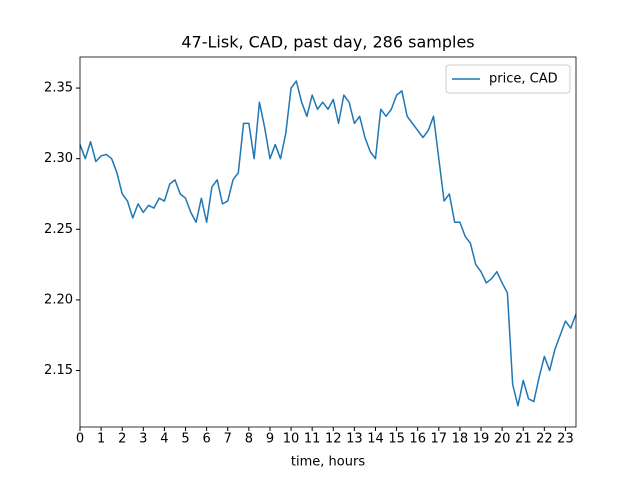  I want to click on y-tick-label: 2.30, so click(58, 158).